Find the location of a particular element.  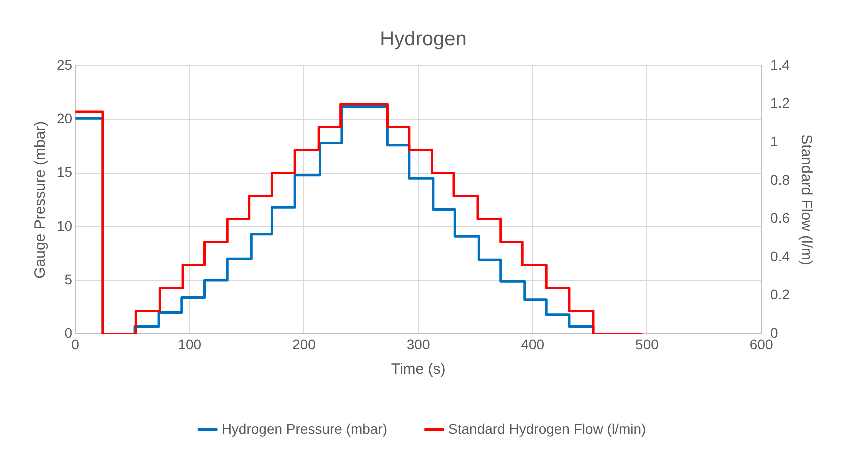

x-tick-label: 100 is located at coordinates (190, 344).